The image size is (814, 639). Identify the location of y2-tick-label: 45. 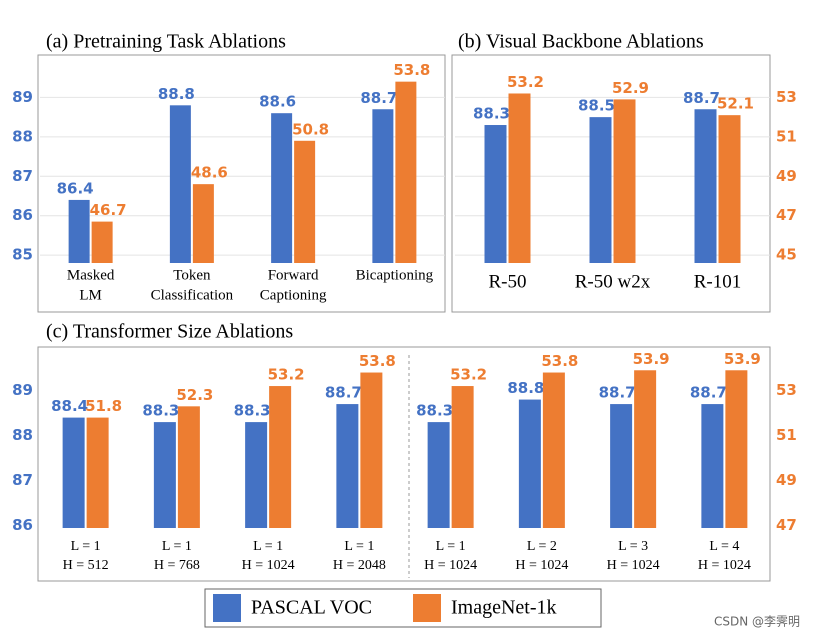
(786, 255).